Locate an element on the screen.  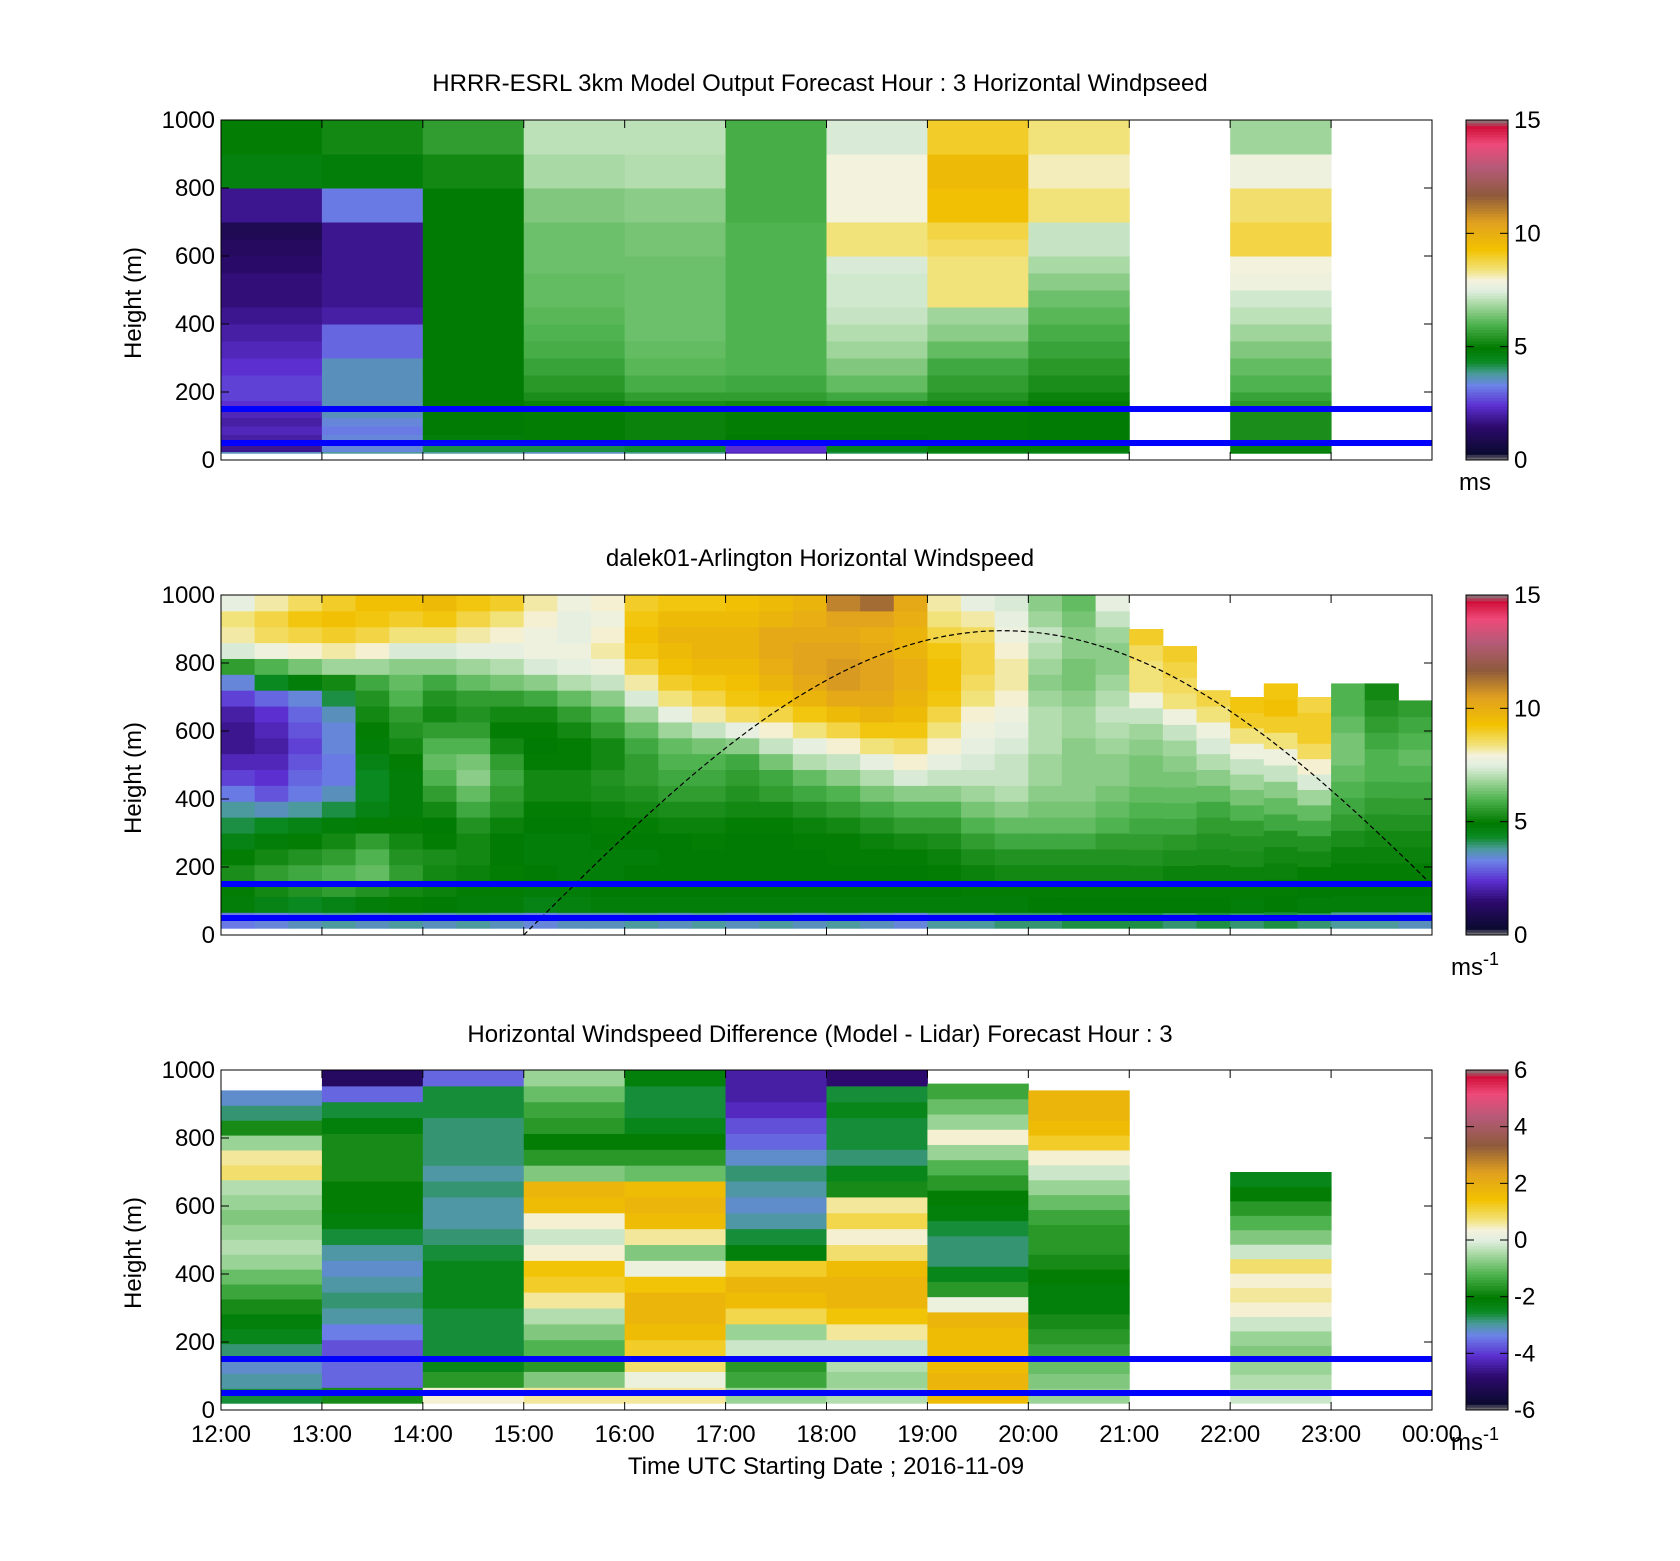
colorbar-tick-label: 4 is located at coordinates (1520, 1127).